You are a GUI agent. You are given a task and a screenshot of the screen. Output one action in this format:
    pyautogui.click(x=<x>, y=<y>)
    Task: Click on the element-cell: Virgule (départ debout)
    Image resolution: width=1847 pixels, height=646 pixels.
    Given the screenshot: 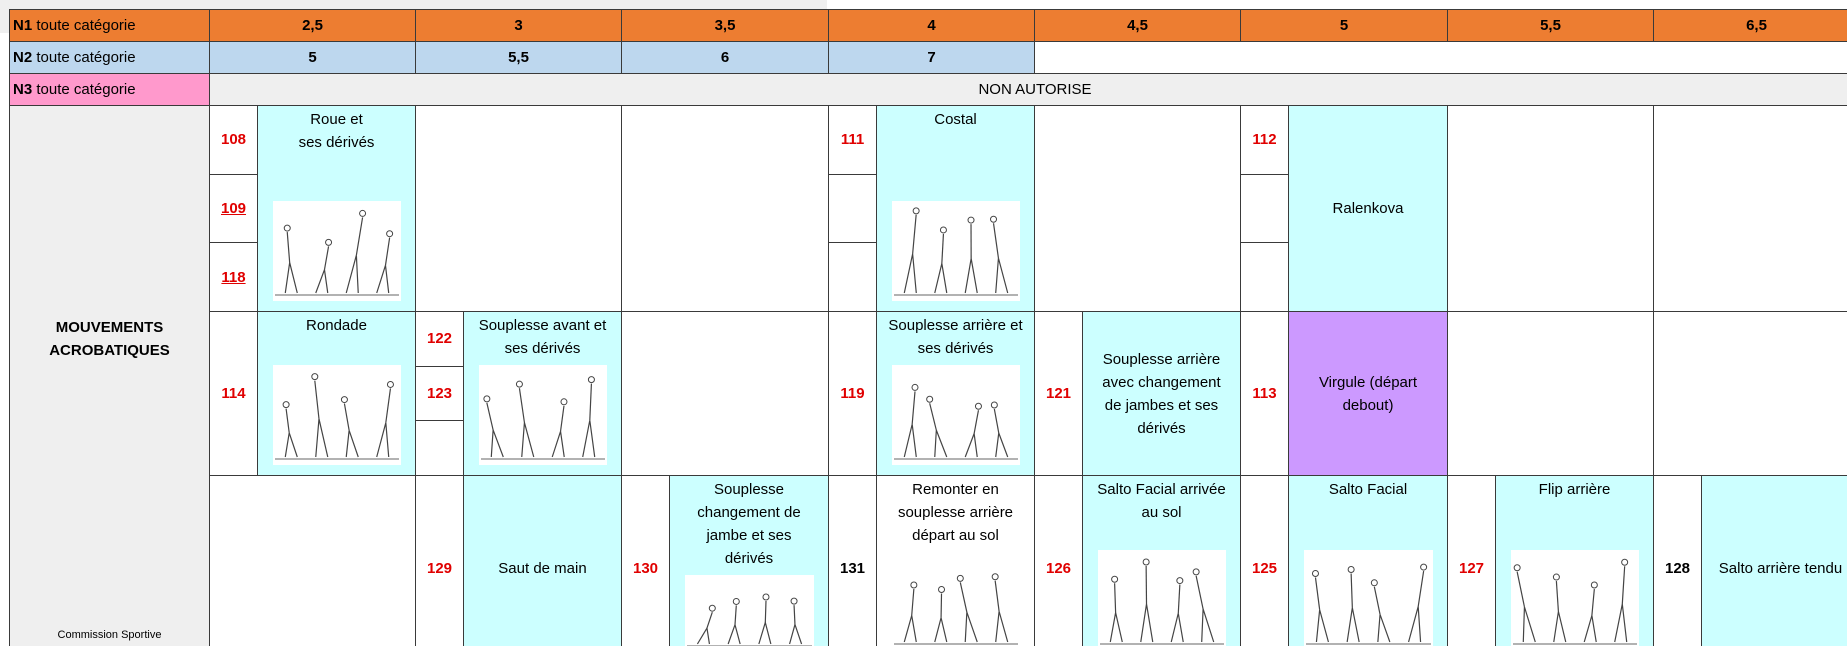 What is the action you would take?
    pyautogui.click(x=1368, y=393)
    